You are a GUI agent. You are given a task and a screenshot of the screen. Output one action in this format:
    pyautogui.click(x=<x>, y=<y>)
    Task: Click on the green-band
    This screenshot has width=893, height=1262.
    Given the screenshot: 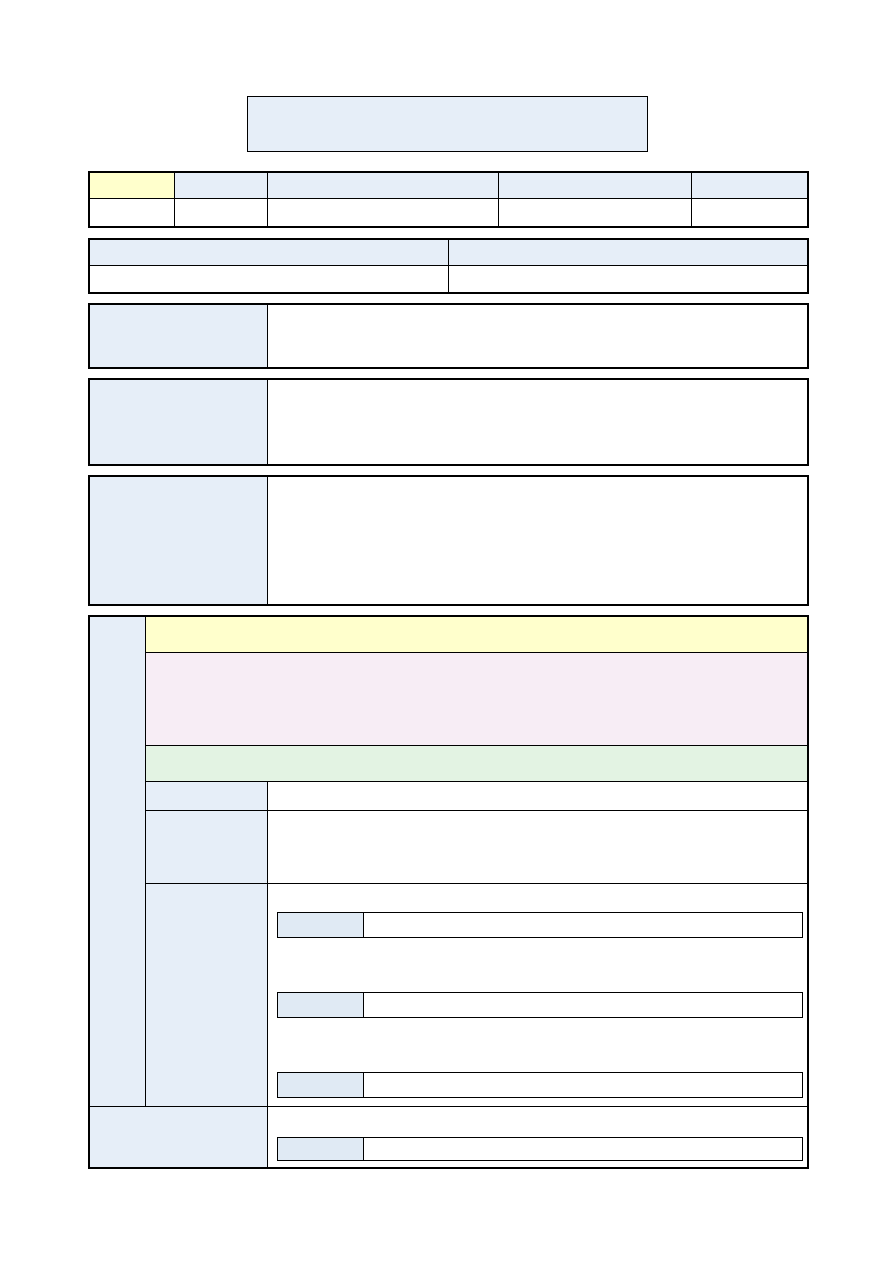 What is the action you would take?
    pyautogui.click(x=477, y=763)
    